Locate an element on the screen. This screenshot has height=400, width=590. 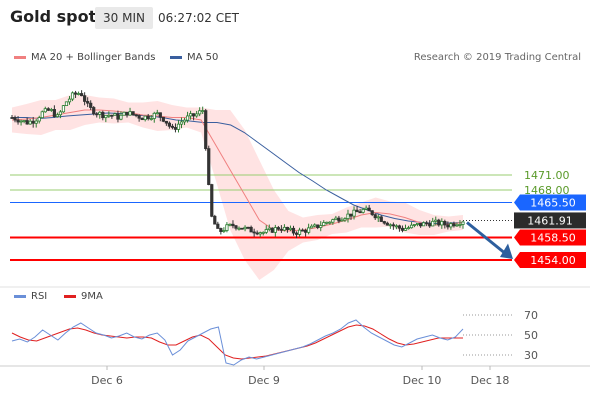
legend-rsi: RSI is located at coordinates (30, 296).